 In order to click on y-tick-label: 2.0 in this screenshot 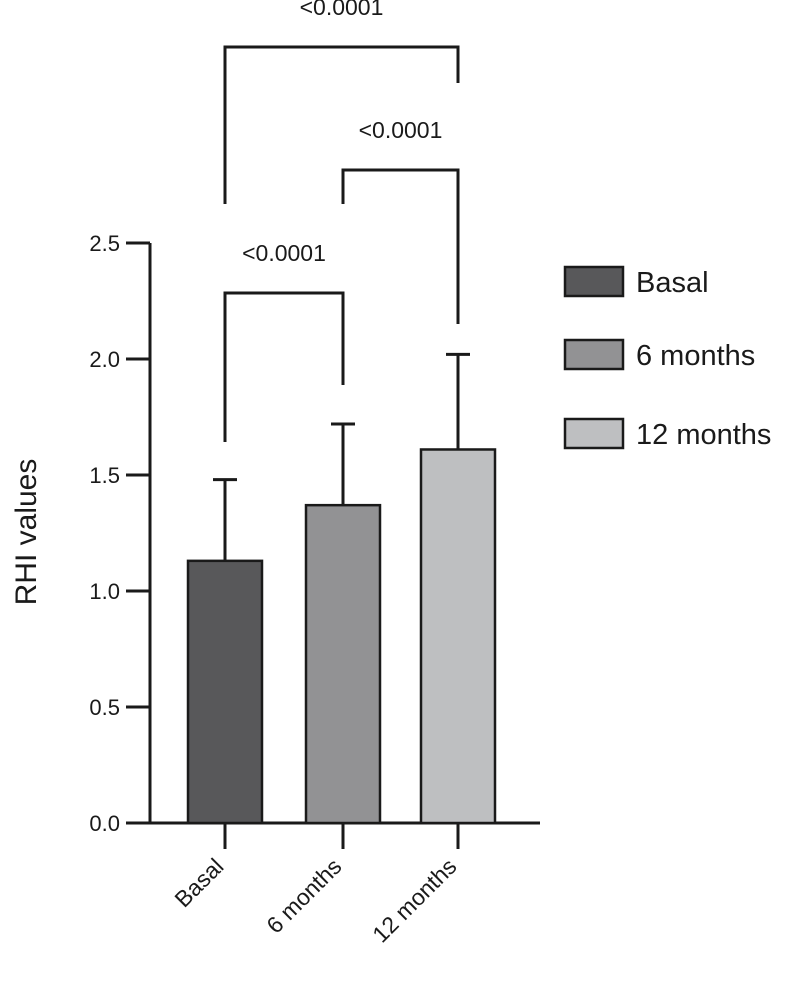, I will do `click(104, 359)`.